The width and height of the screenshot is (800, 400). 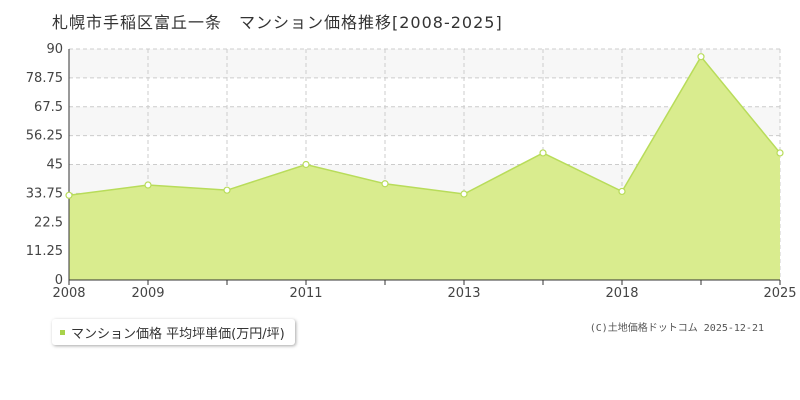 What do you see at coordinates (44, 251) in the screenshot?
I see `y-tick-label: 11.25` at bounding box center [44, 251].